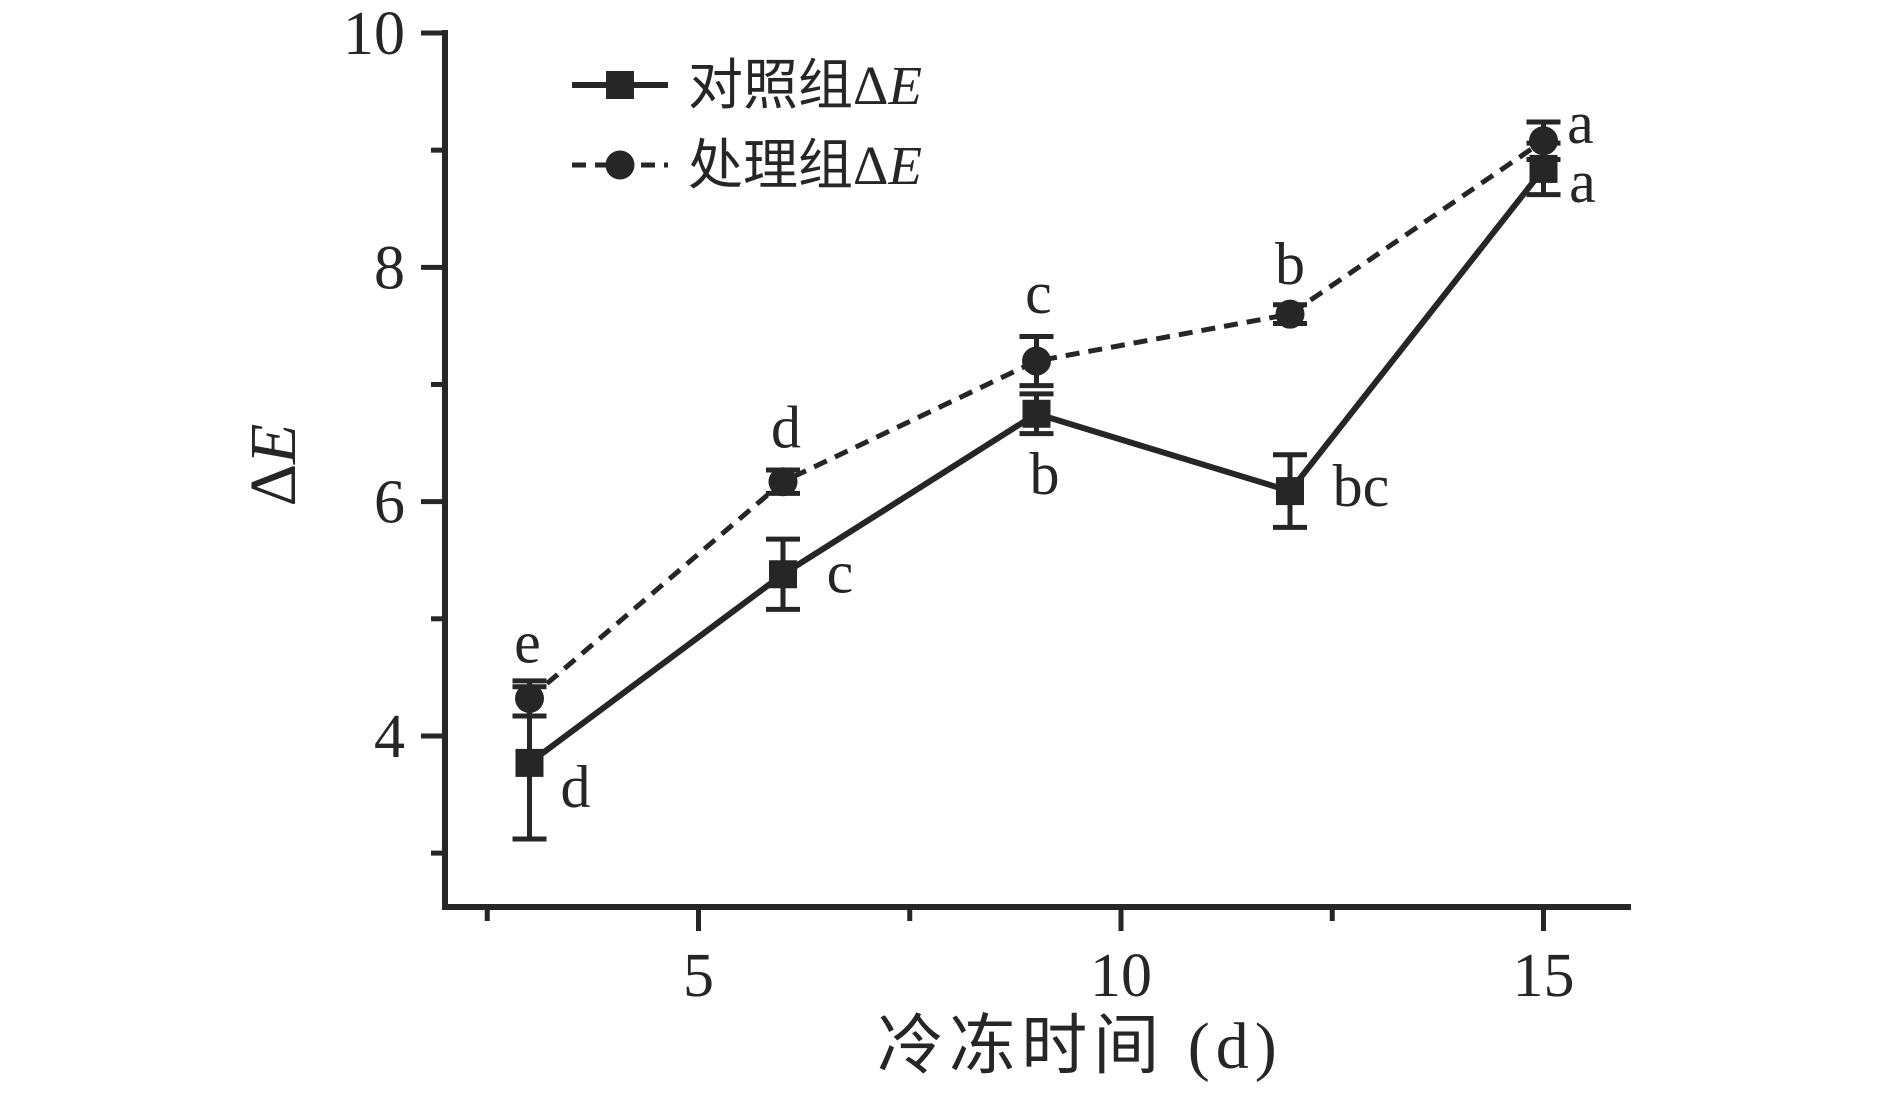 This screenshot has width=1890, height=1095. I want to click on legend-item-control: 对照组ΔE, so click(747, 85).